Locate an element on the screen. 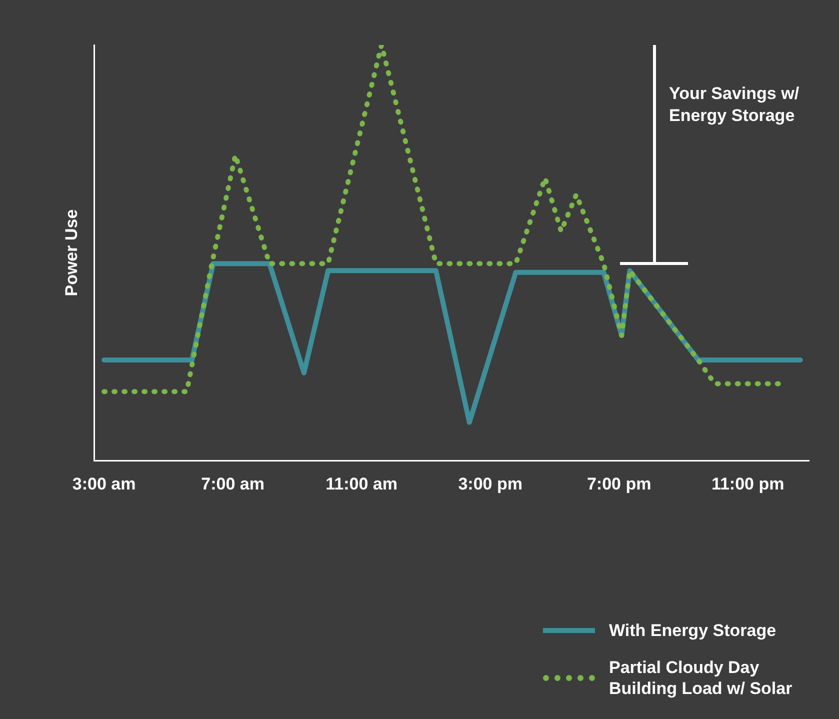  x-tick-label: 11:00 pm is located at coordinates (747, 484).